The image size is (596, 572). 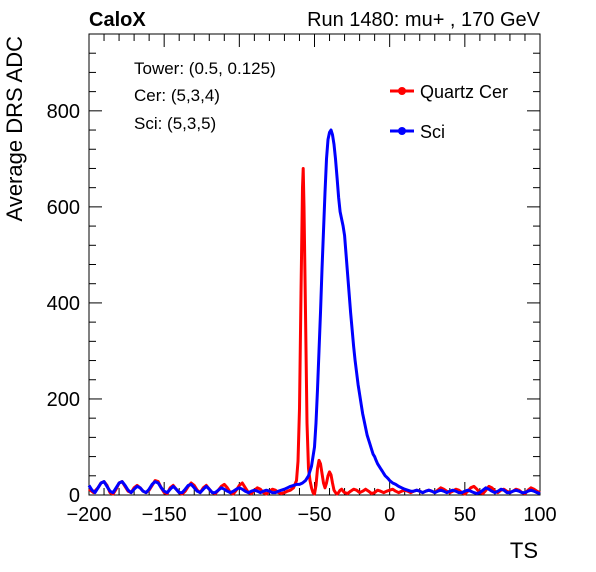 I want to click on x-tick-label: −100, so click(x=239, y=515).